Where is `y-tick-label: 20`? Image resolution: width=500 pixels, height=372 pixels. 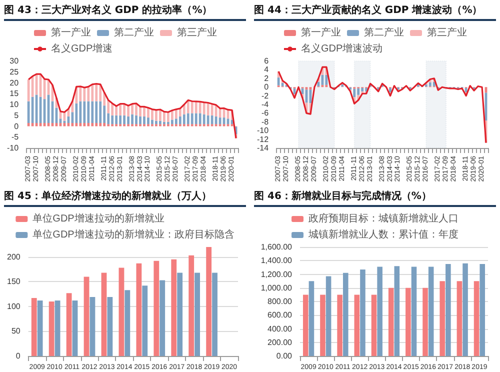 y-tick-label: 20 is located at coordinates (15, 83).